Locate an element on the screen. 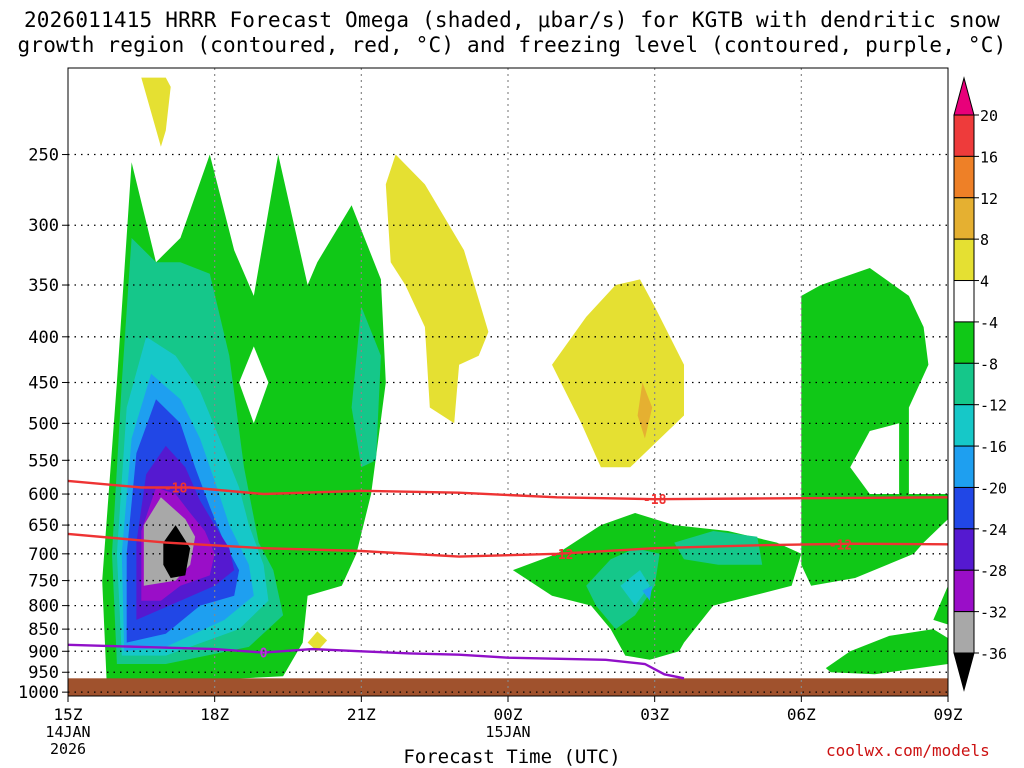 This screenshot has height=768, width=1024. colorbar-tick-label-13: -36 is located at coordinates (993, 654).